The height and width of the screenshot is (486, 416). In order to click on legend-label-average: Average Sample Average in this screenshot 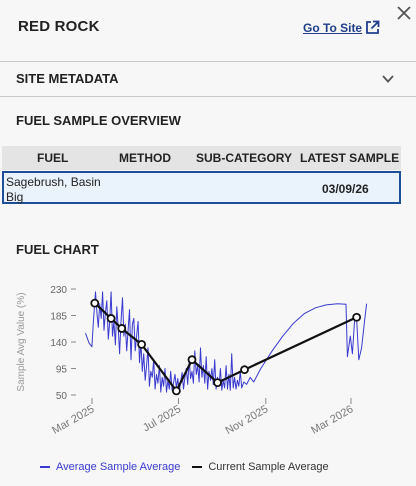, I will do `click(118, 467)`.